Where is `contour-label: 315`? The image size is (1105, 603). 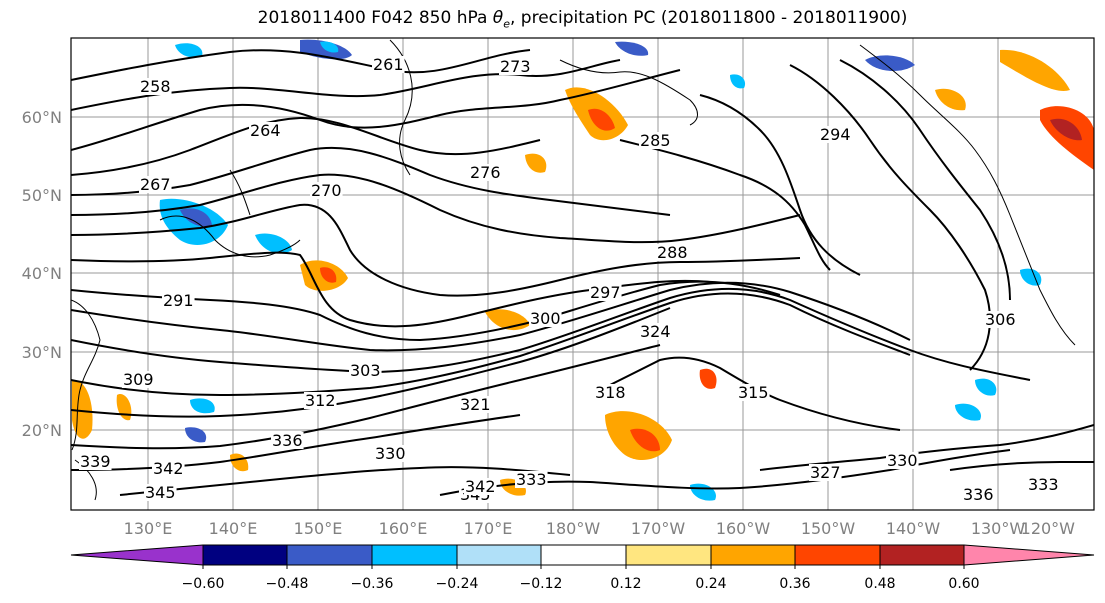 contour-label: 315 is located at coordinates (753, 392).